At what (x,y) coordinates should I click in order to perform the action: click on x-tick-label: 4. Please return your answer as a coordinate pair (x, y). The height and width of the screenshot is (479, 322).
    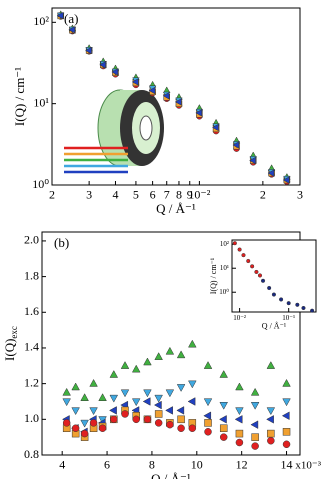
    Looking at the image, I should click on (62, 465).